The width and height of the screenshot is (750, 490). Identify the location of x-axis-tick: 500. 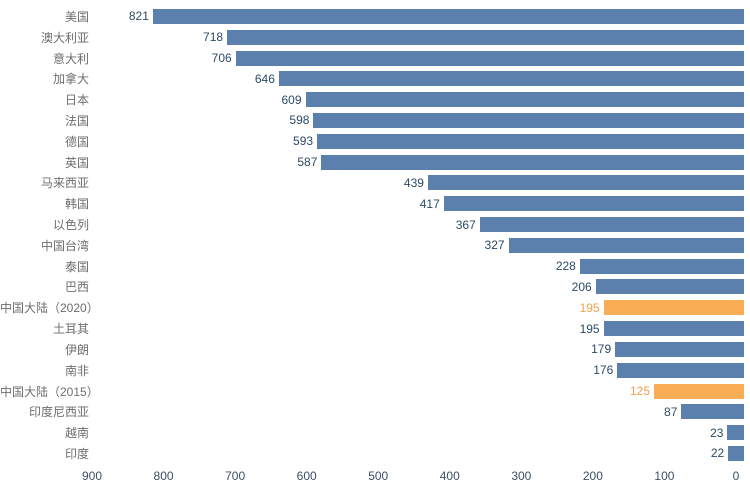
(378, 476).